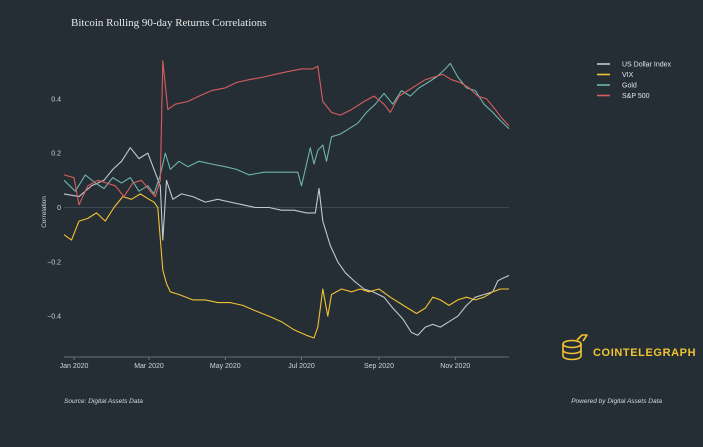 The height and width of the screenshot is (447, 703). I want to click on legend: US Dollar Index VIX Gold S&P 500, so click(634, 81).